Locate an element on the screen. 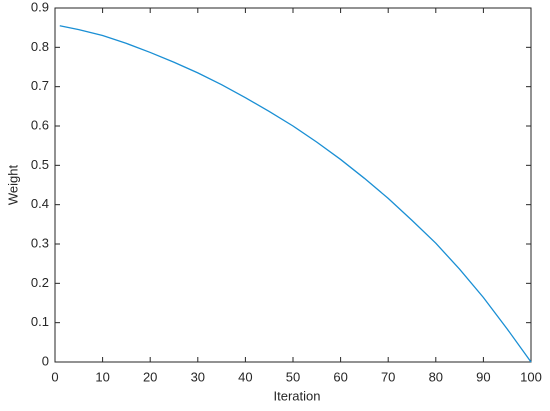  y-tick-label: 0.6 is located at coordinates (40, 124).